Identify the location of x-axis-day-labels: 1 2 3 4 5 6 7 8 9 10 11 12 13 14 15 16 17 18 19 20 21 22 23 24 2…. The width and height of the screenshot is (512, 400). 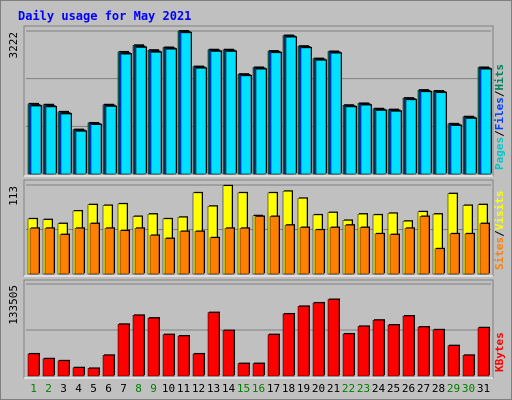
(260, 388).